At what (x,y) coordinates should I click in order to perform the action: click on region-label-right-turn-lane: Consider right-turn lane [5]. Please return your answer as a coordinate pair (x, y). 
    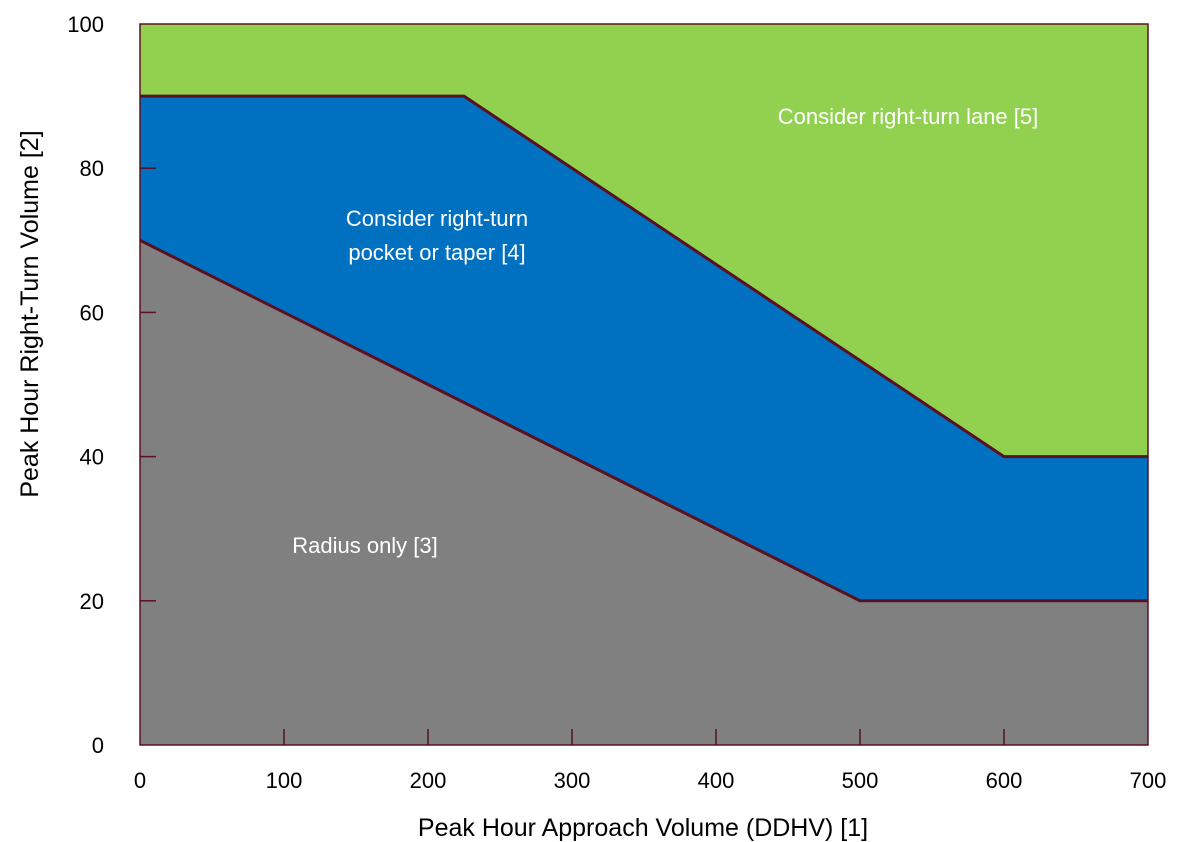
    Looking at the image, I should click on (908, 116).